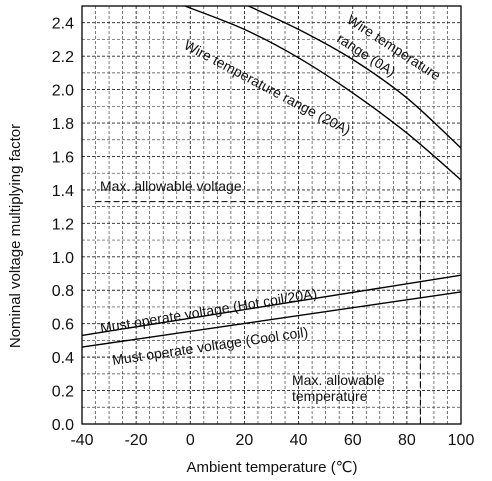  I want to click on y-tick-label: 2.4, so click(63, 24).